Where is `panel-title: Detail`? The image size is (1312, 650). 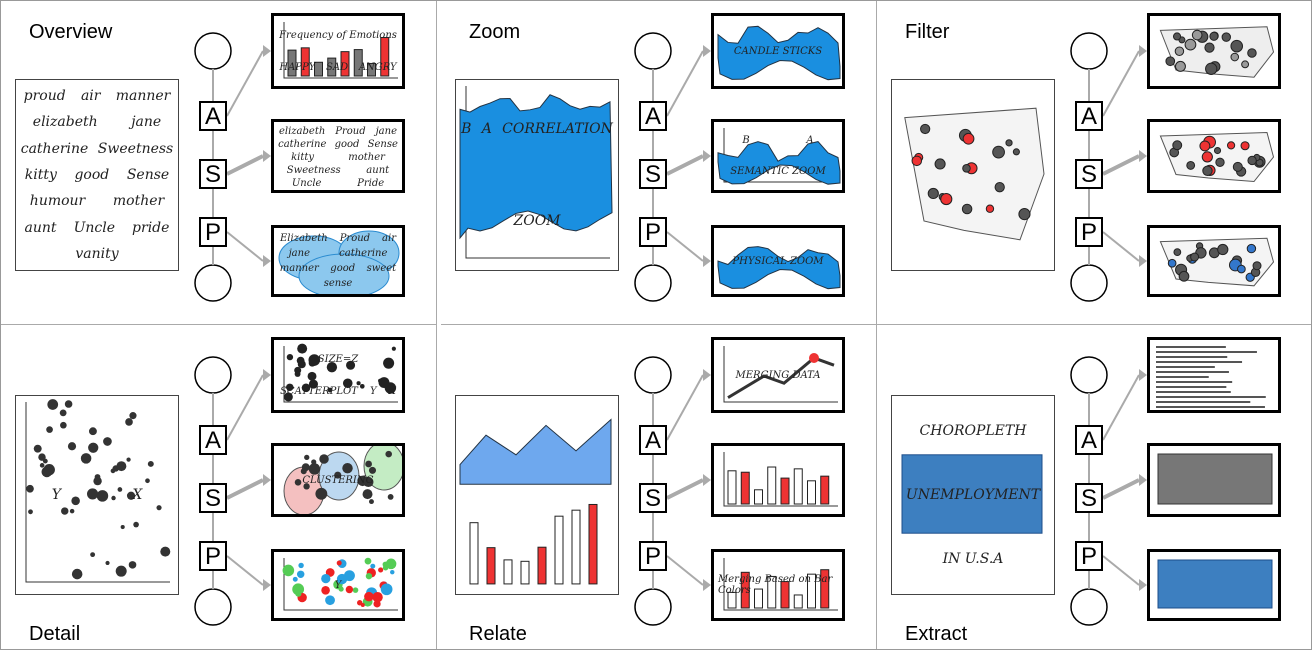
panel-title: Detail is located at coordinates (55, 634).